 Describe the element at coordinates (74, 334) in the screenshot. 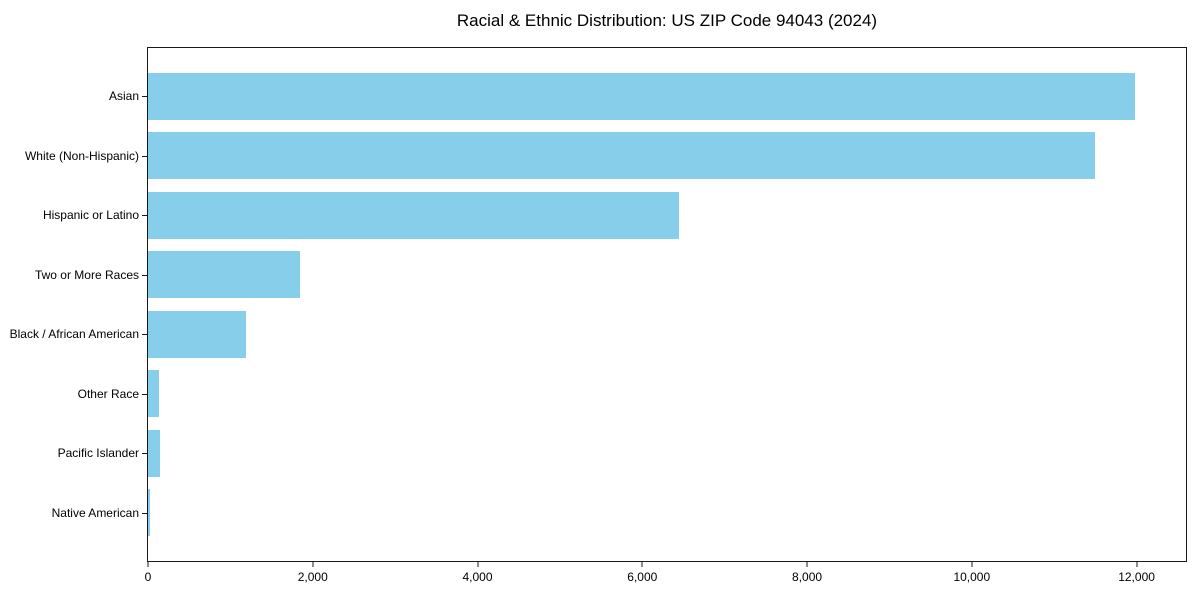

I see `y-tick-label: Black / African American` at that location.